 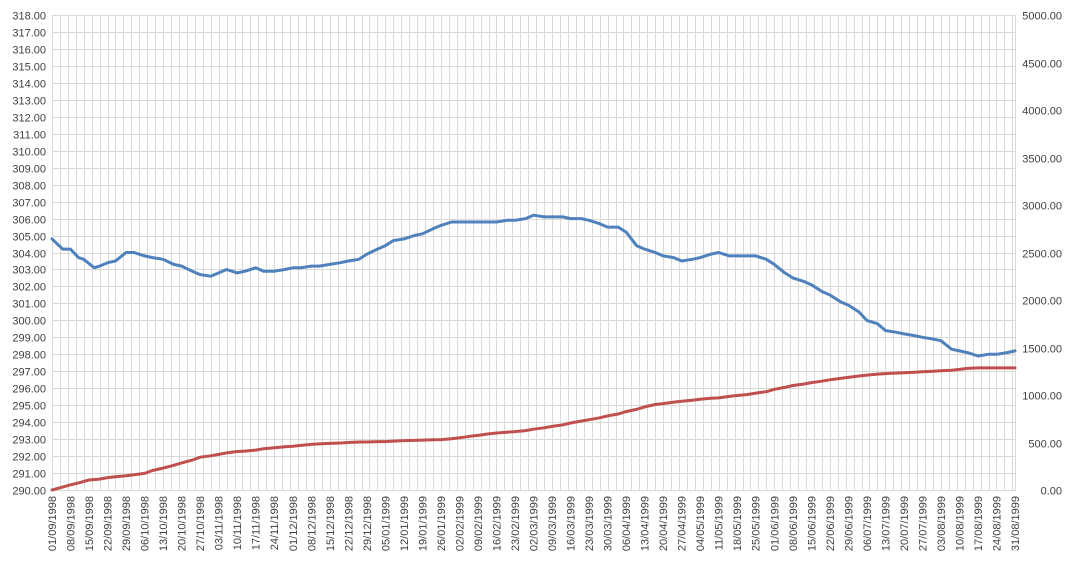 What do you see at coordinates (349, 523) in the screenshot?
I see `x-tick-label: 22/12/1998` at bounding box center [349, 523].